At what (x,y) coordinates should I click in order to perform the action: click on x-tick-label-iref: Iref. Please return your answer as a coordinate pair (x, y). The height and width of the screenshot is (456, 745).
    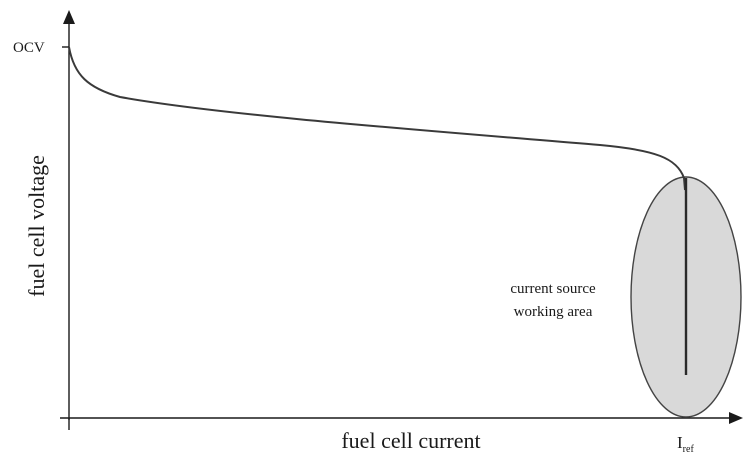
    Looking at the image, I should click on (685, 444).